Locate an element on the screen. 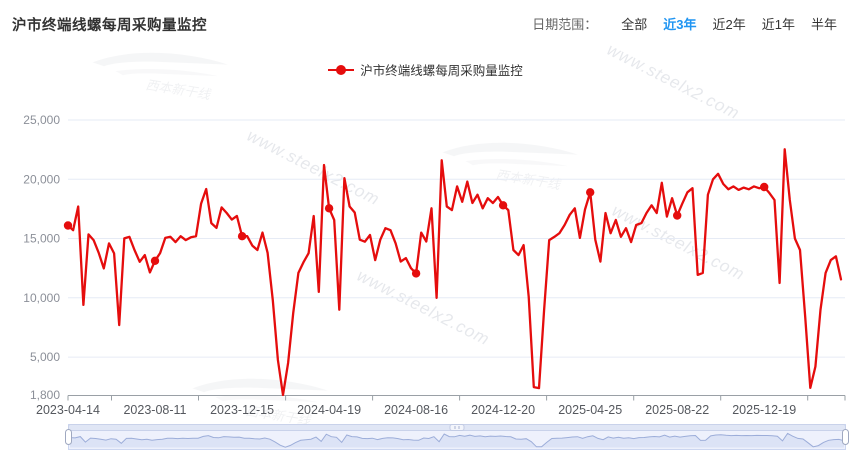  datazoom-slider is located at coordinates (457, 437).